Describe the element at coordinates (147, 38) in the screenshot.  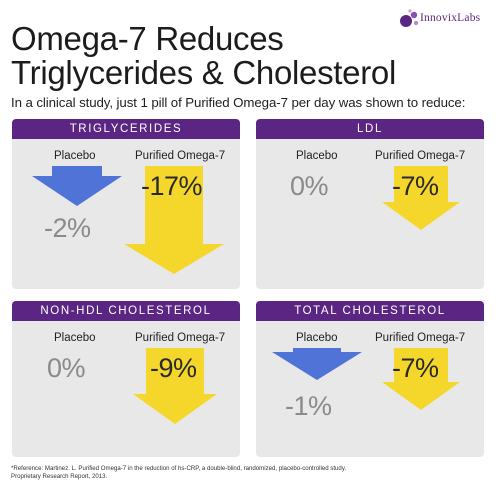
I see `title-line-1: Omega-7 Reduces` at that location.